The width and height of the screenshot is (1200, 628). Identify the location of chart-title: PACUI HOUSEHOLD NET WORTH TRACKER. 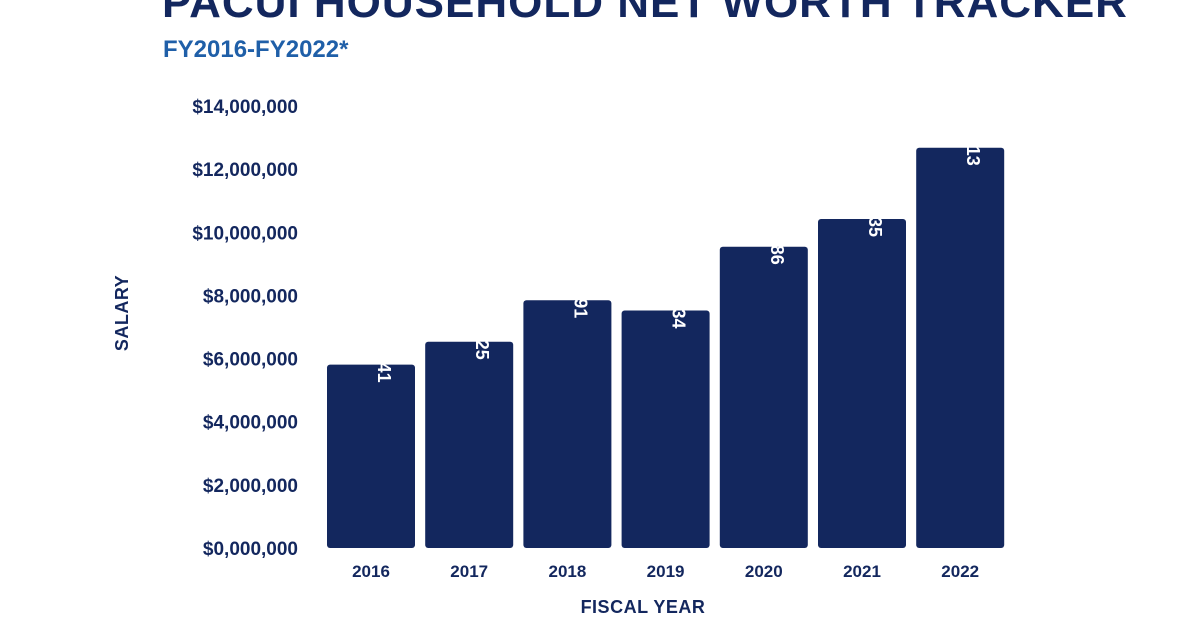
(645, 13).